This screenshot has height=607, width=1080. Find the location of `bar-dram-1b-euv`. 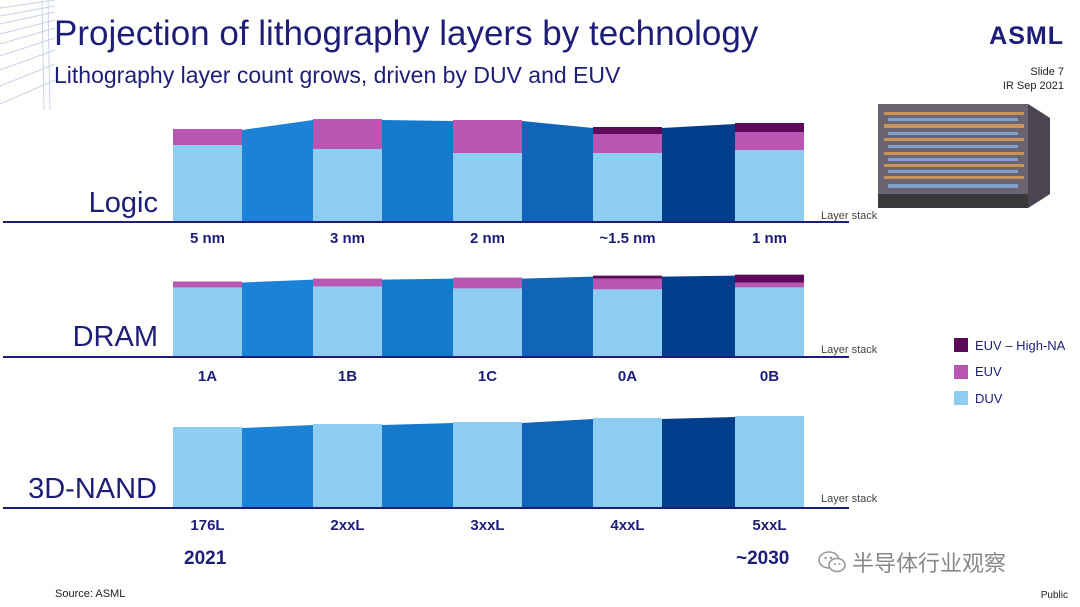

bar-dram-1b-euv is located at coordinates (347, 282).